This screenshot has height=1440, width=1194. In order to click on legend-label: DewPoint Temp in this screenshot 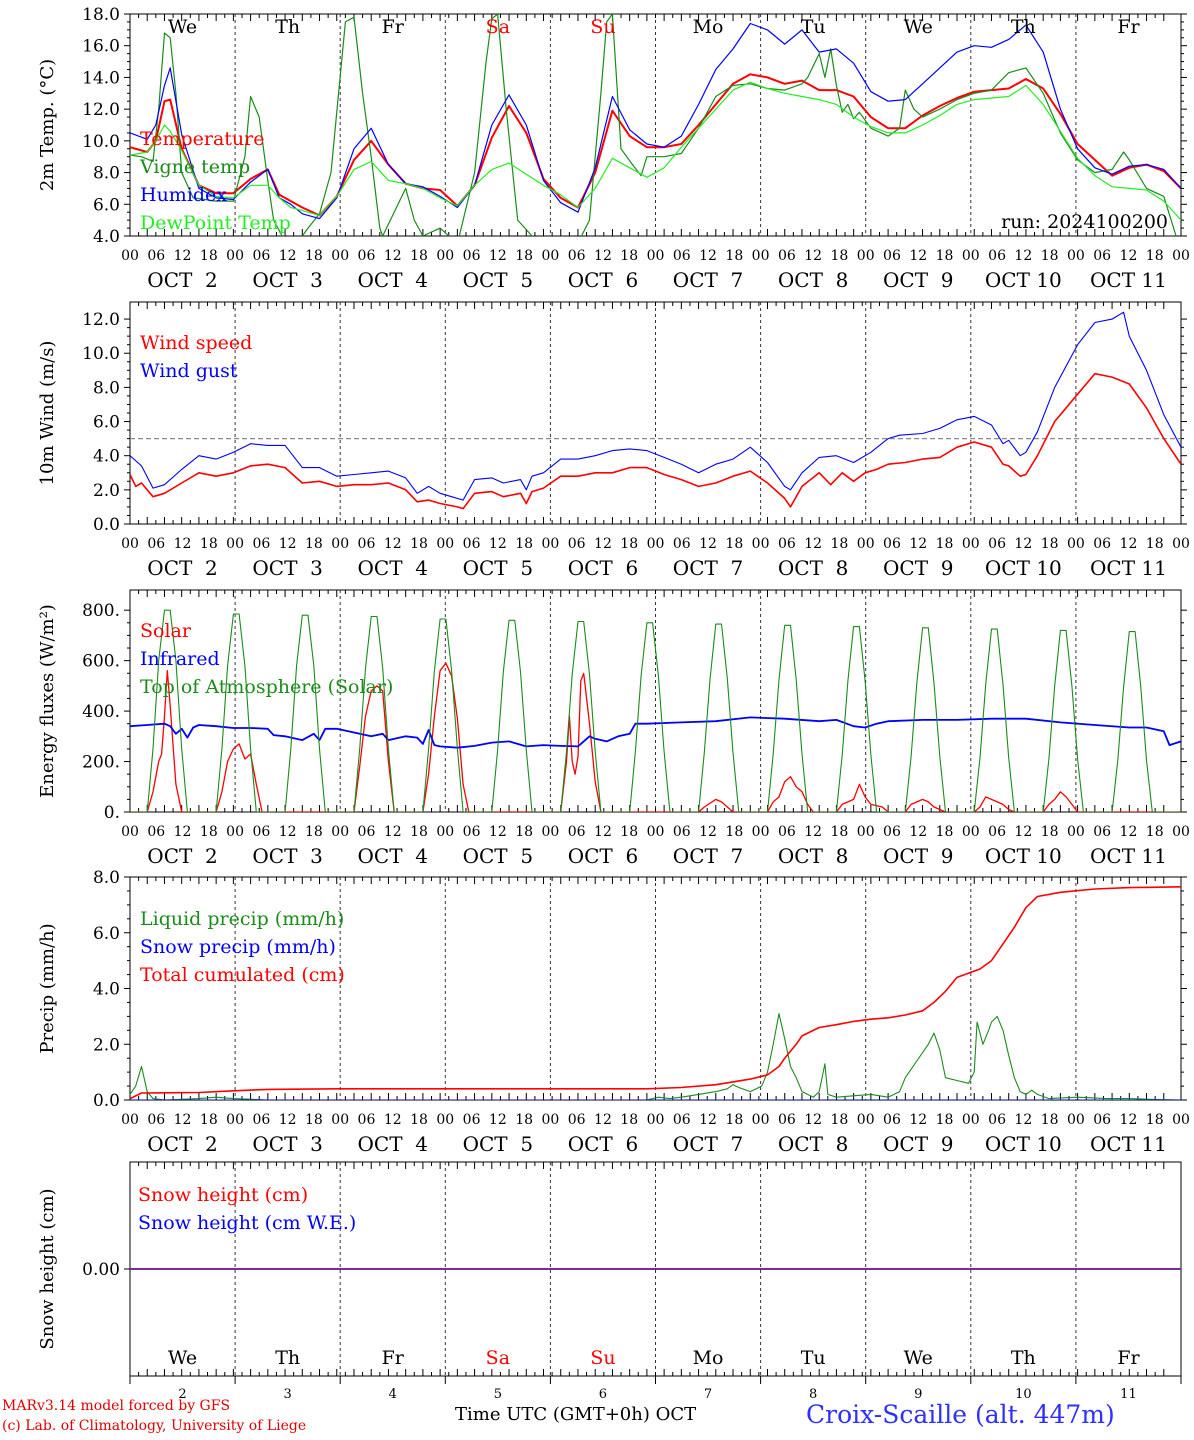, I will do `click(215, 223)`.